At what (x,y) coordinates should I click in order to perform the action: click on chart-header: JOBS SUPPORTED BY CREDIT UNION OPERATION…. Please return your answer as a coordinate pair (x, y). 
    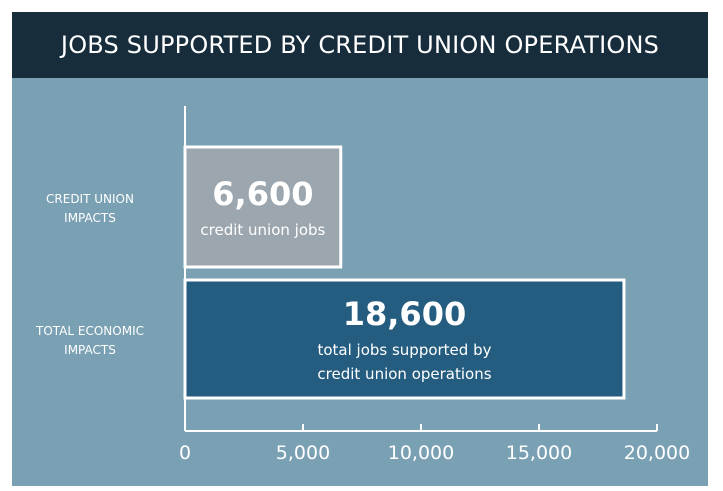
    Looking at the image, I should click on (360, 45).